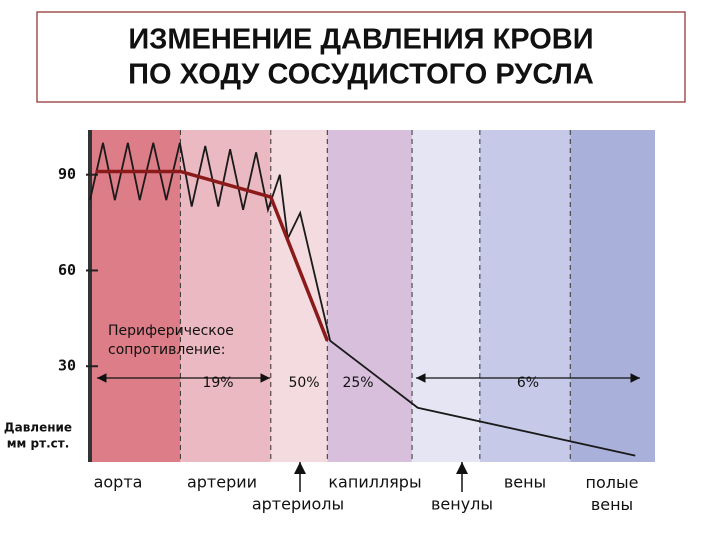 The width and height of the screenshot is (720, 540). What do you see at coordinates (67, 174) in the screenshot?
I see `y-tick-label: 90` at bounding box center [67, 174].